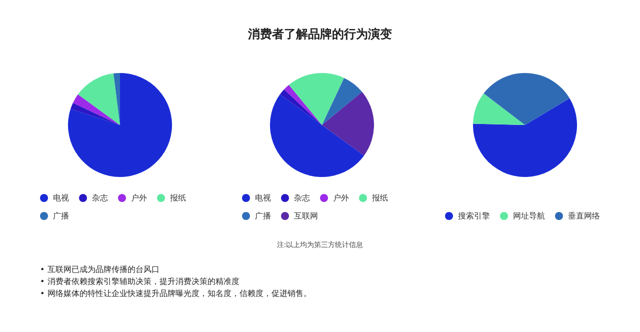 Image resolution: width=640 pixels, height=332 pixels. Describe the element at coordinates (474, 216) in the screenshot. I see `legend-label: 搜索引擎` at that location.